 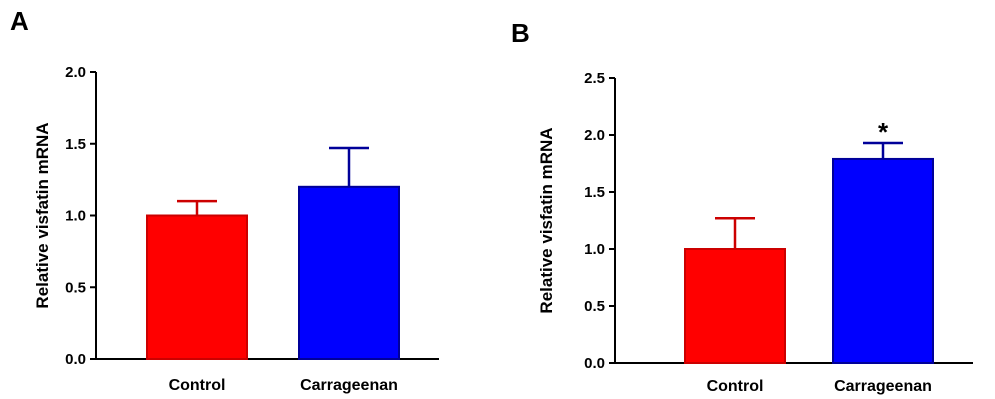 I want to click on y-tick-label: 2.5, so click(x=594, y=78).